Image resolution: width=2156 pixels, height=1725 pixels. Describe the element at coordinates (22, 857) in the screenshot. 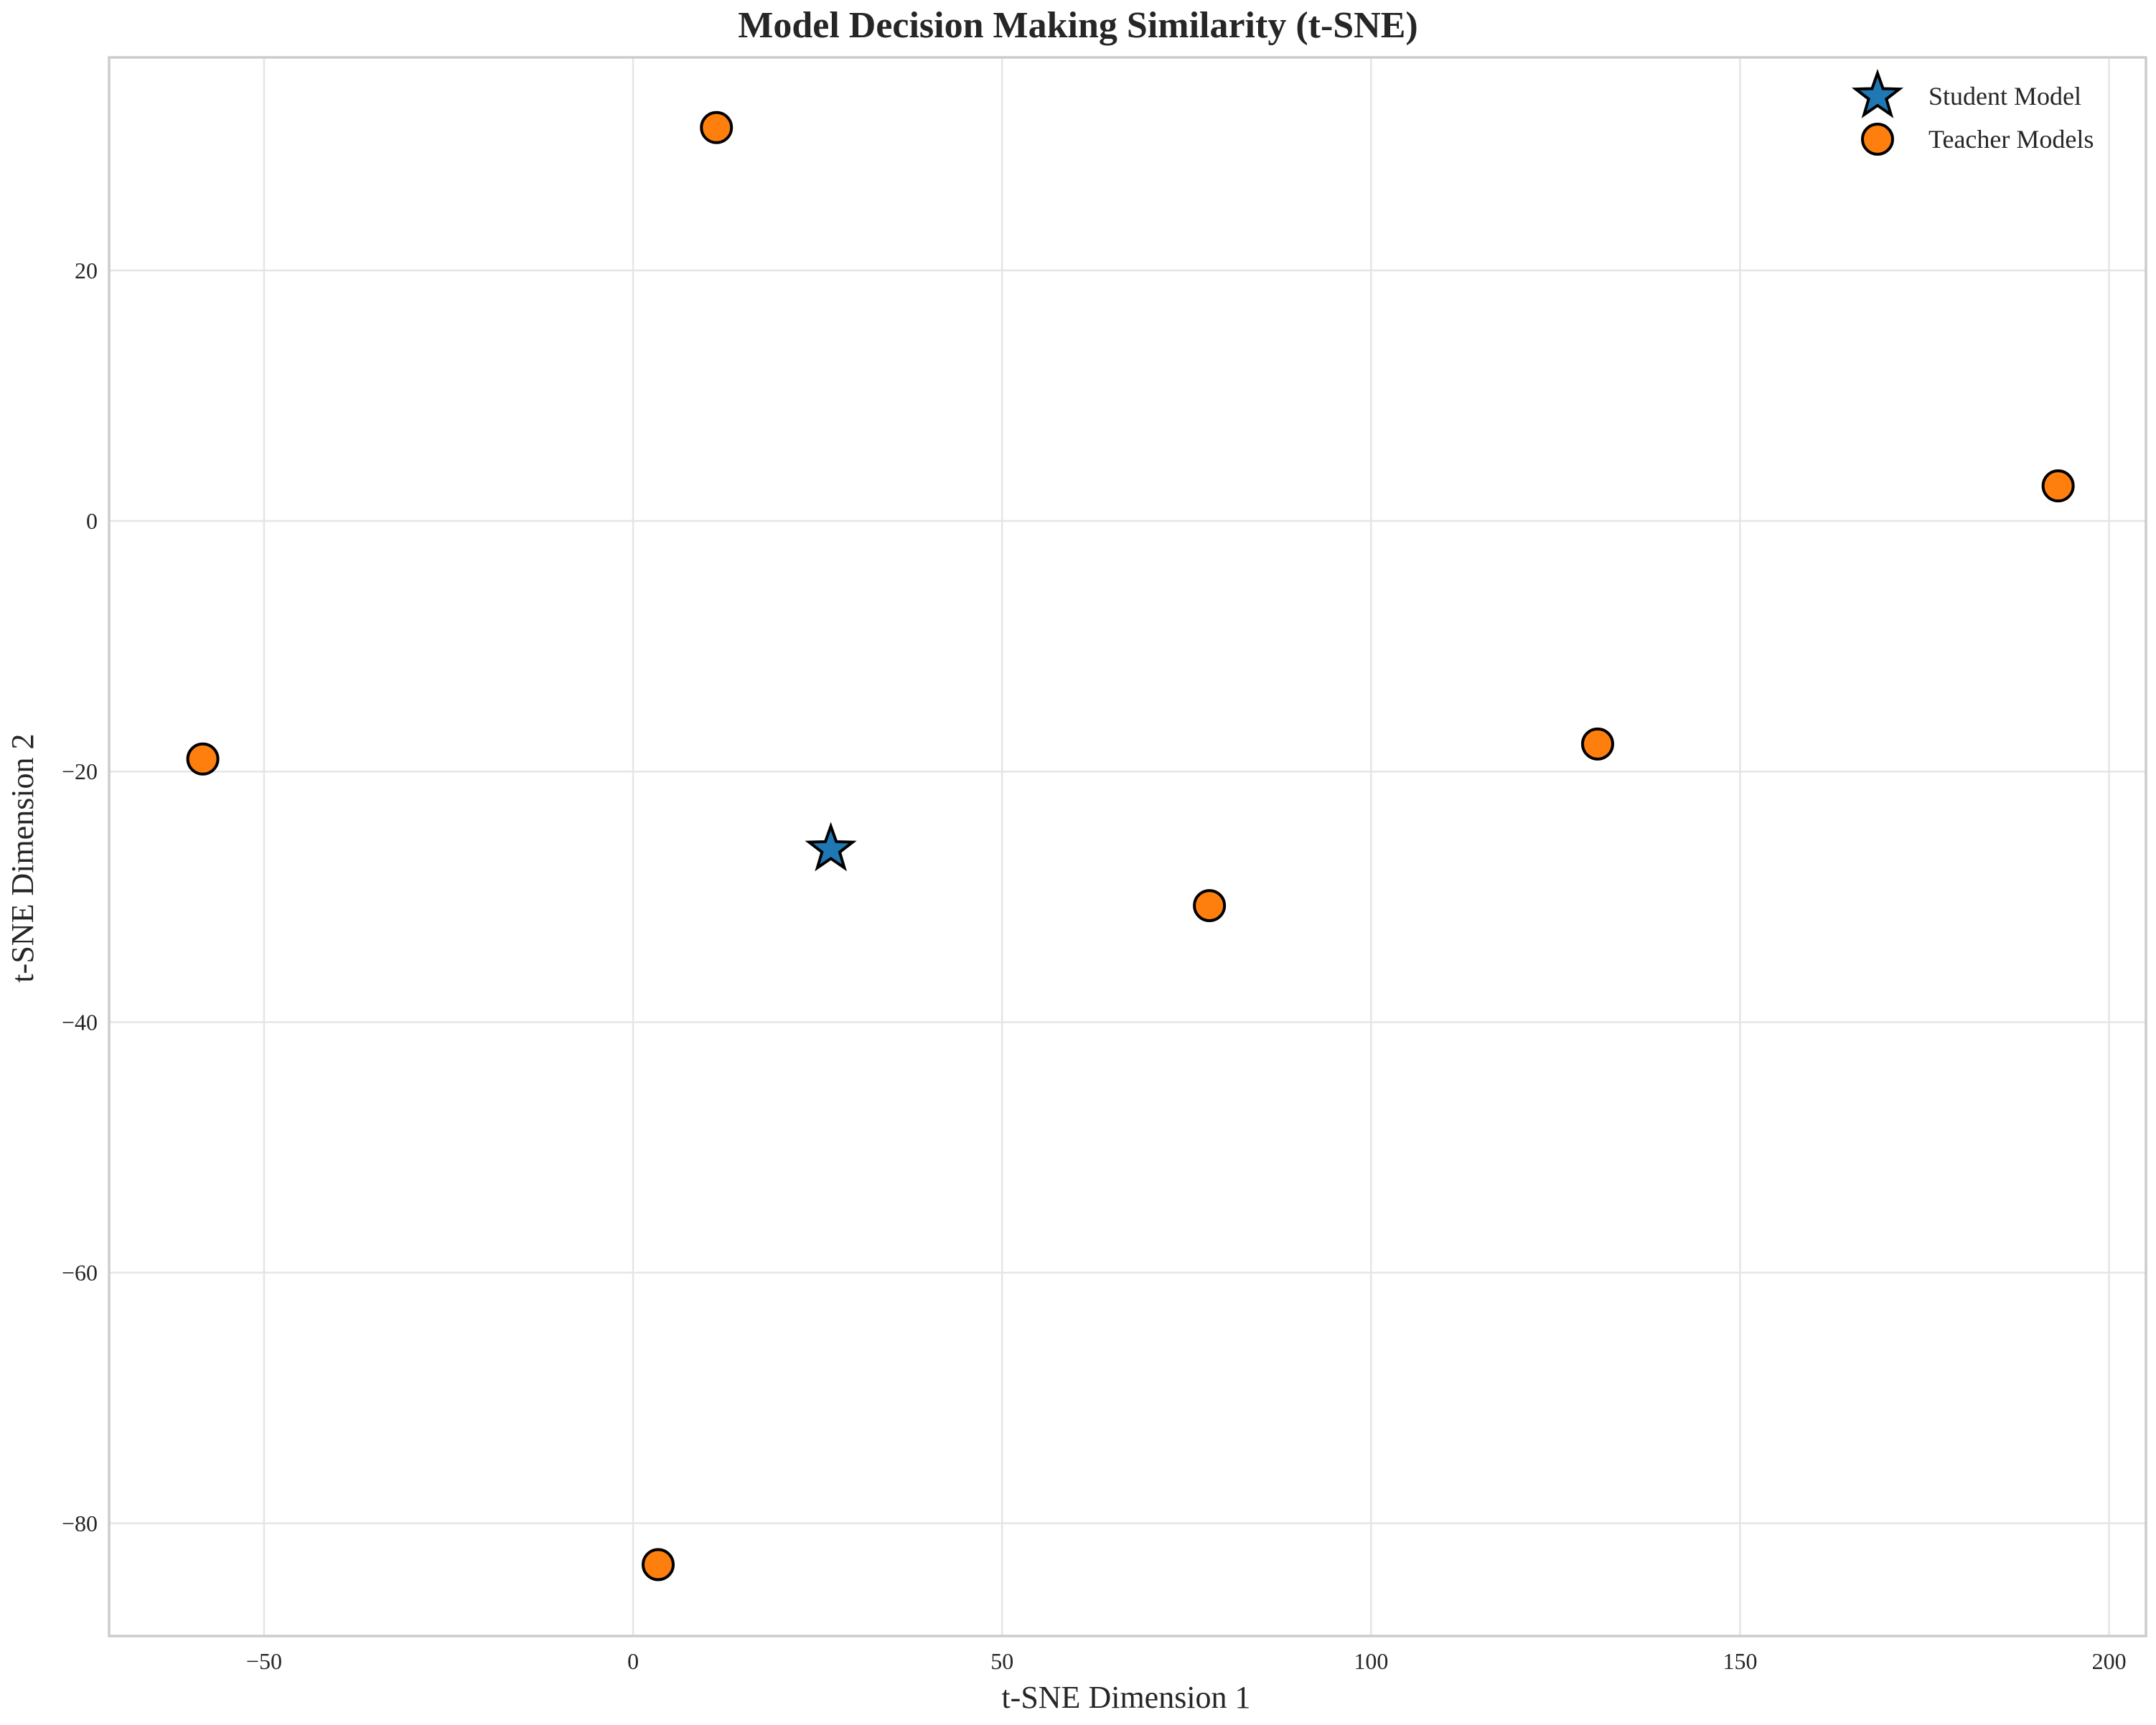

I see `y-axis-label: t-SNE Dimension 2` at that location.